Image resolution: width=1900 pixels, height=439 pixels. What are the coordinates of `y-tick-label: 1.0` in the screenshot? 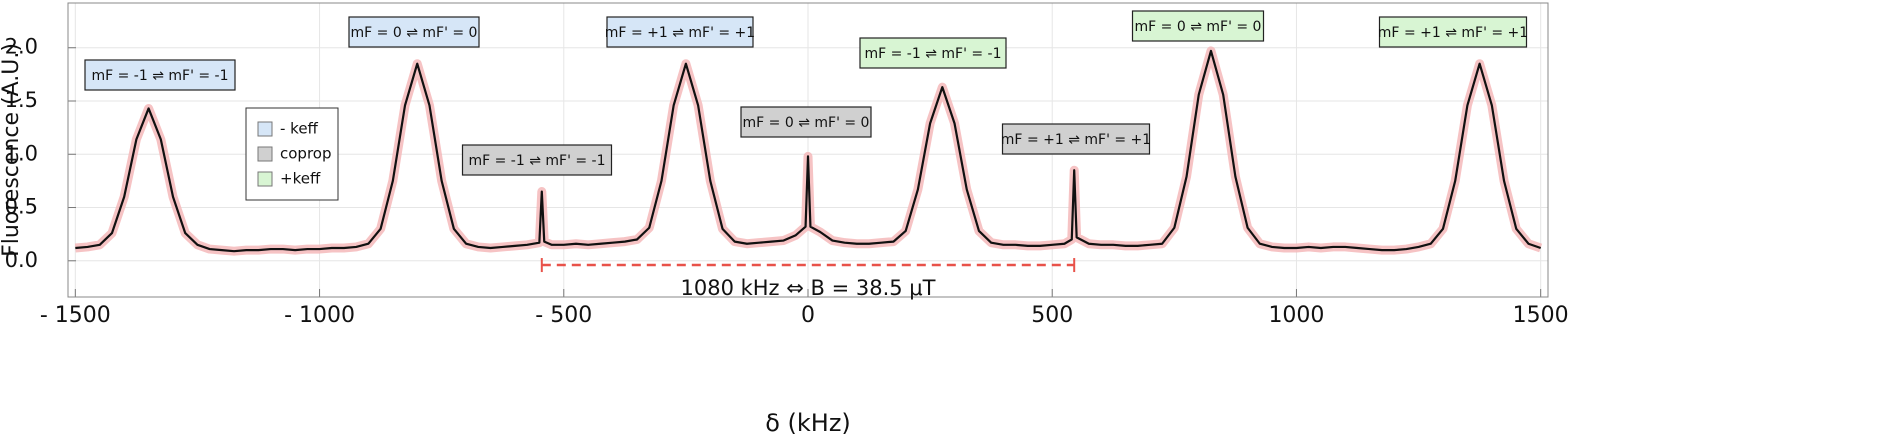 It's located at (21, 153).